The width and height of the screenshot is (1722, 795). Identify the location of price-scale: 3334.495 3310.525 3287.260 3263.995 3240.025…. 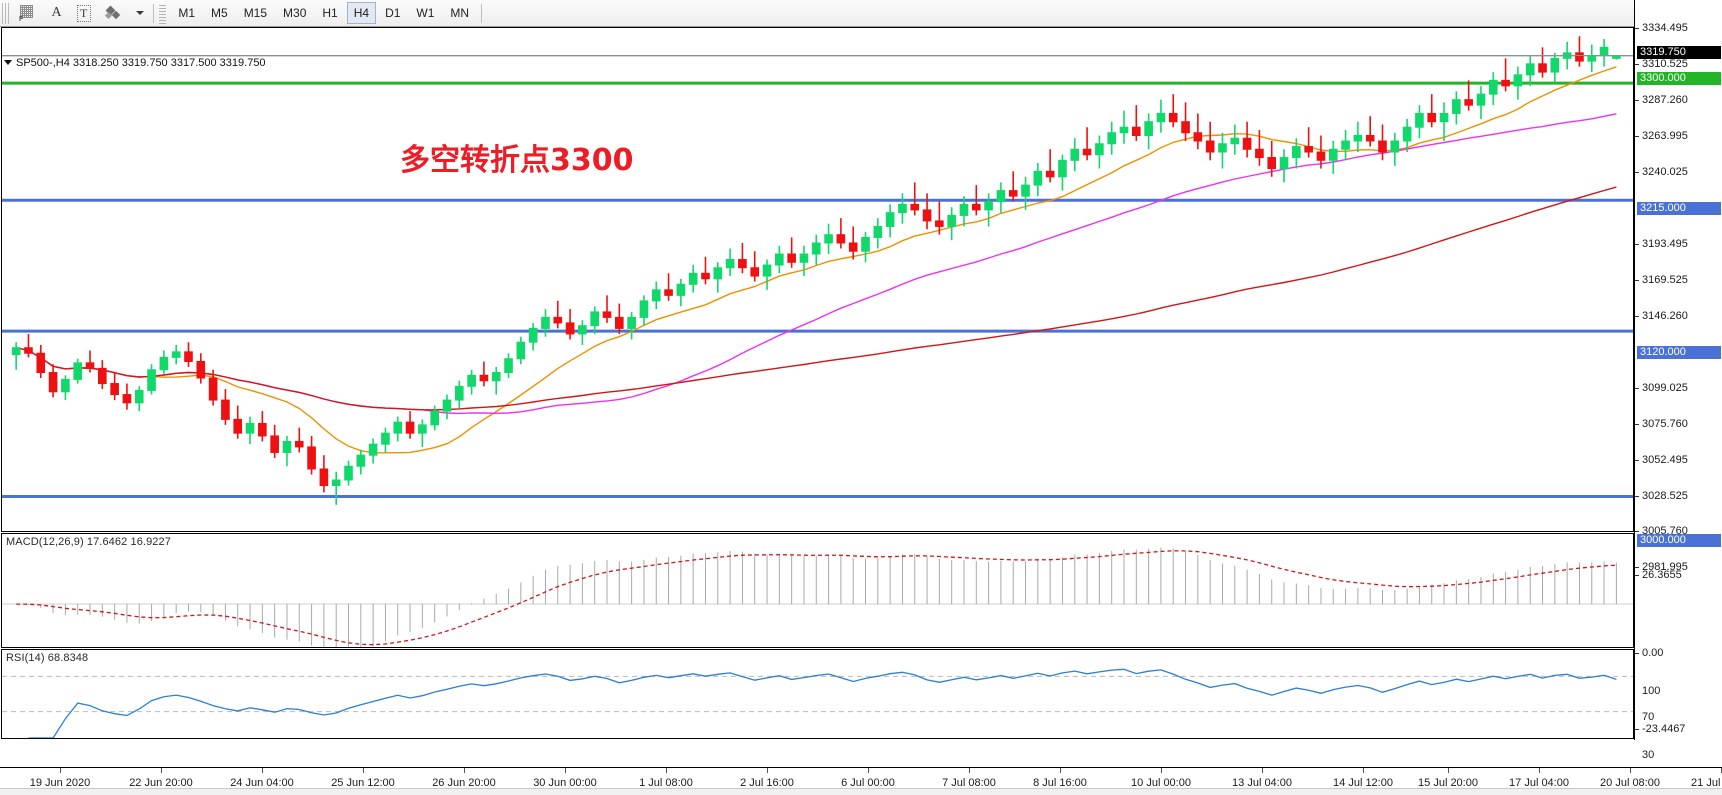
(1678, 394).